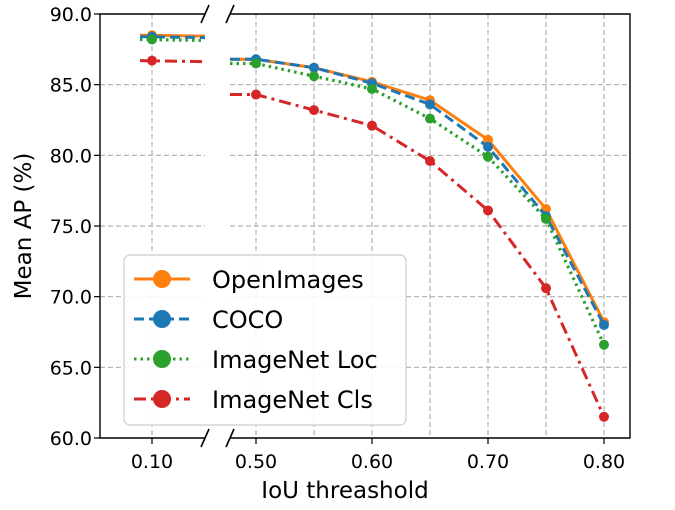 The height and width of the screenshot is (510, 675). I want to click on legend-label: OpenImages, so click(288, 280).